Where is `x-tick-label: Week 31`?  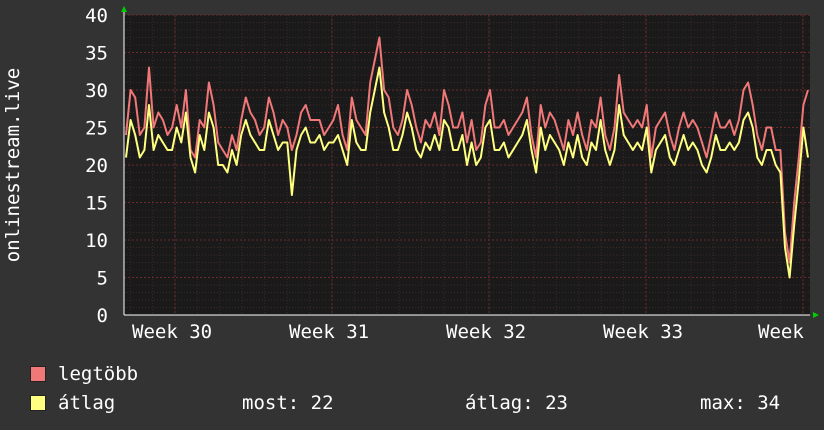
x-tick-label: Week 31 is located at coordinates (329, 332).